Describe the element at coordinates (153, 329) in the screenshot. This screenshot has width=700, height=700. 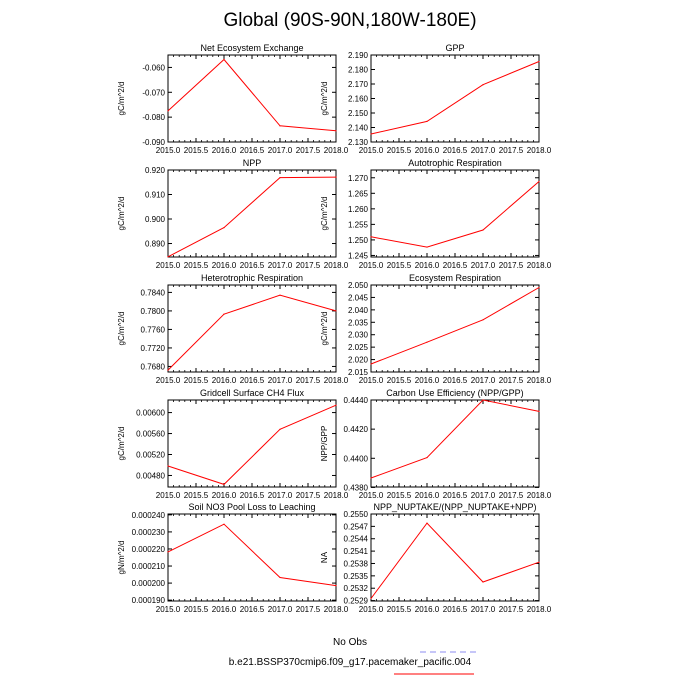
I see `y-tick-label: 0.7760` at that location.